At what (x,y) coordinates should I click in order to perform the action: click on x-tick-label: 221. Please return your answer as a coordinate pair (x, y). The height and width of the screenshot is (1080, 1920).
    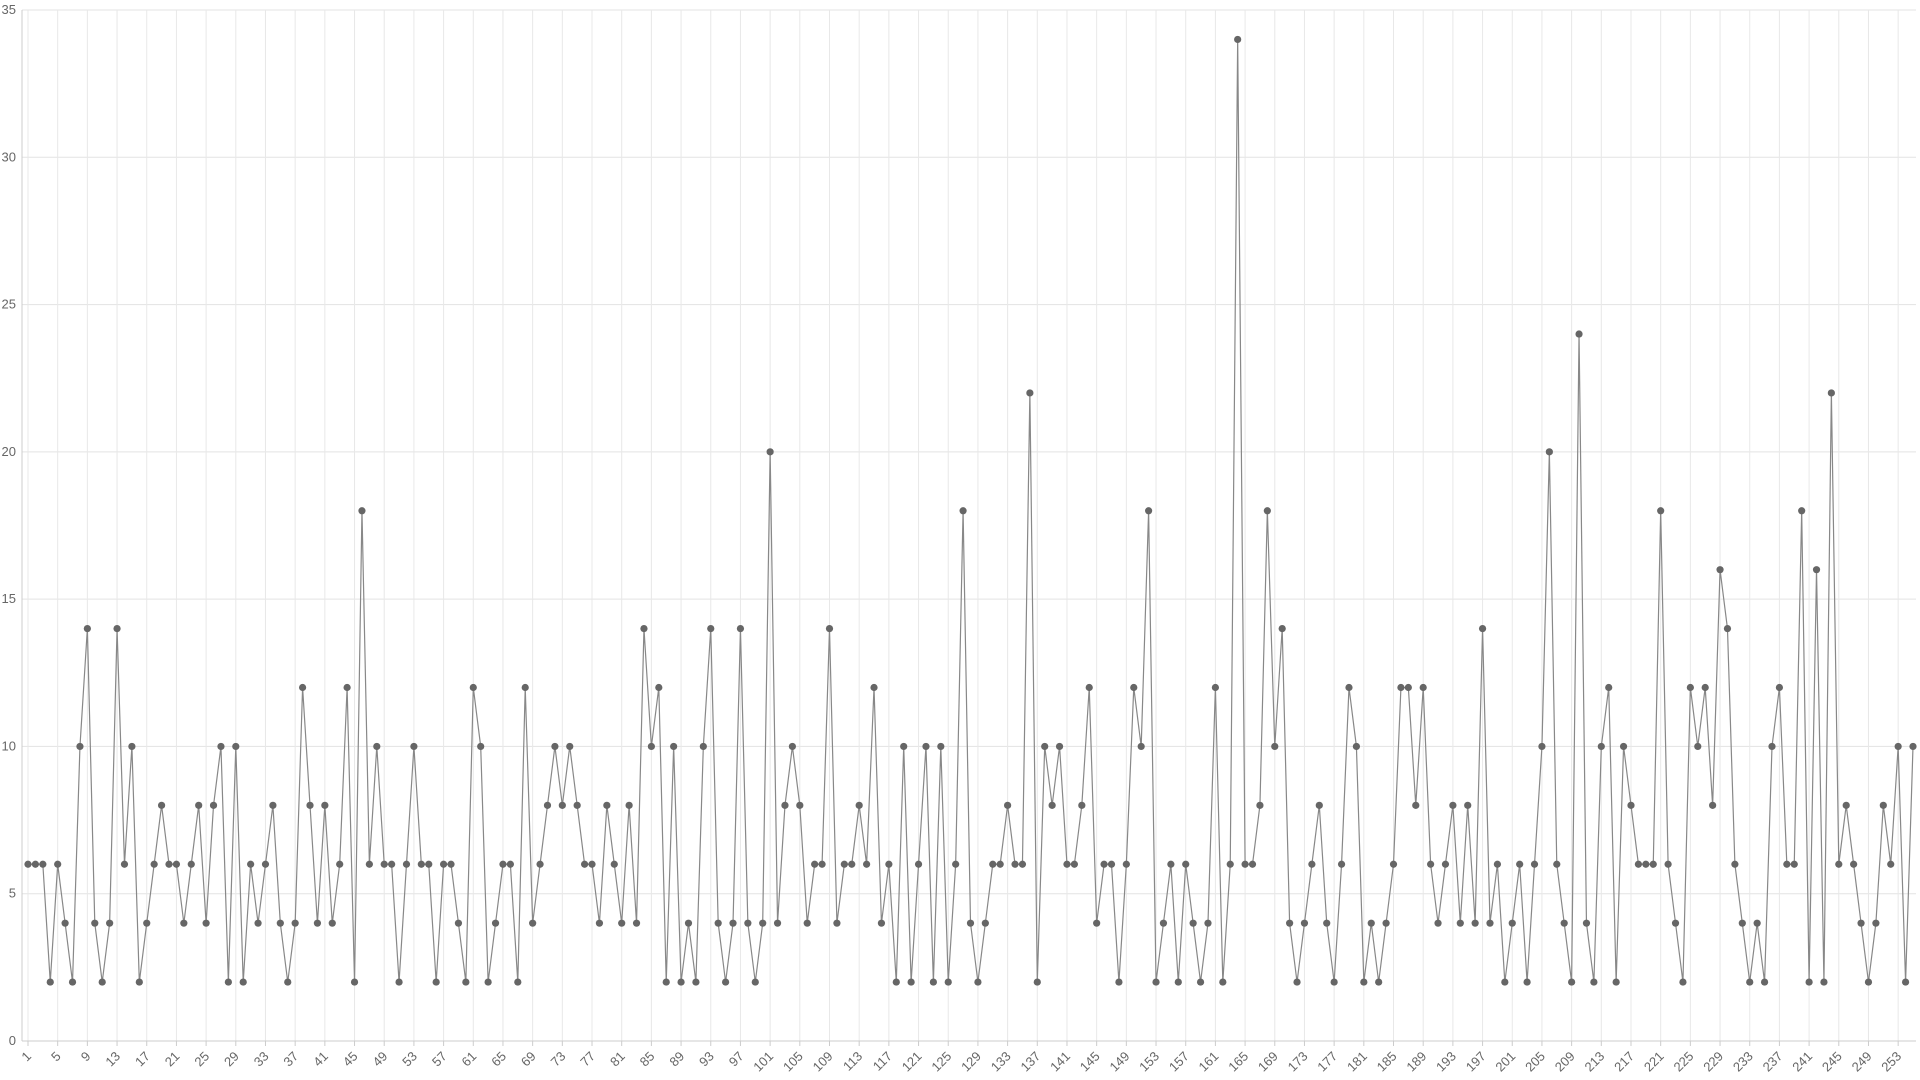
    Looking at the image, I should click on (1654, 1062).